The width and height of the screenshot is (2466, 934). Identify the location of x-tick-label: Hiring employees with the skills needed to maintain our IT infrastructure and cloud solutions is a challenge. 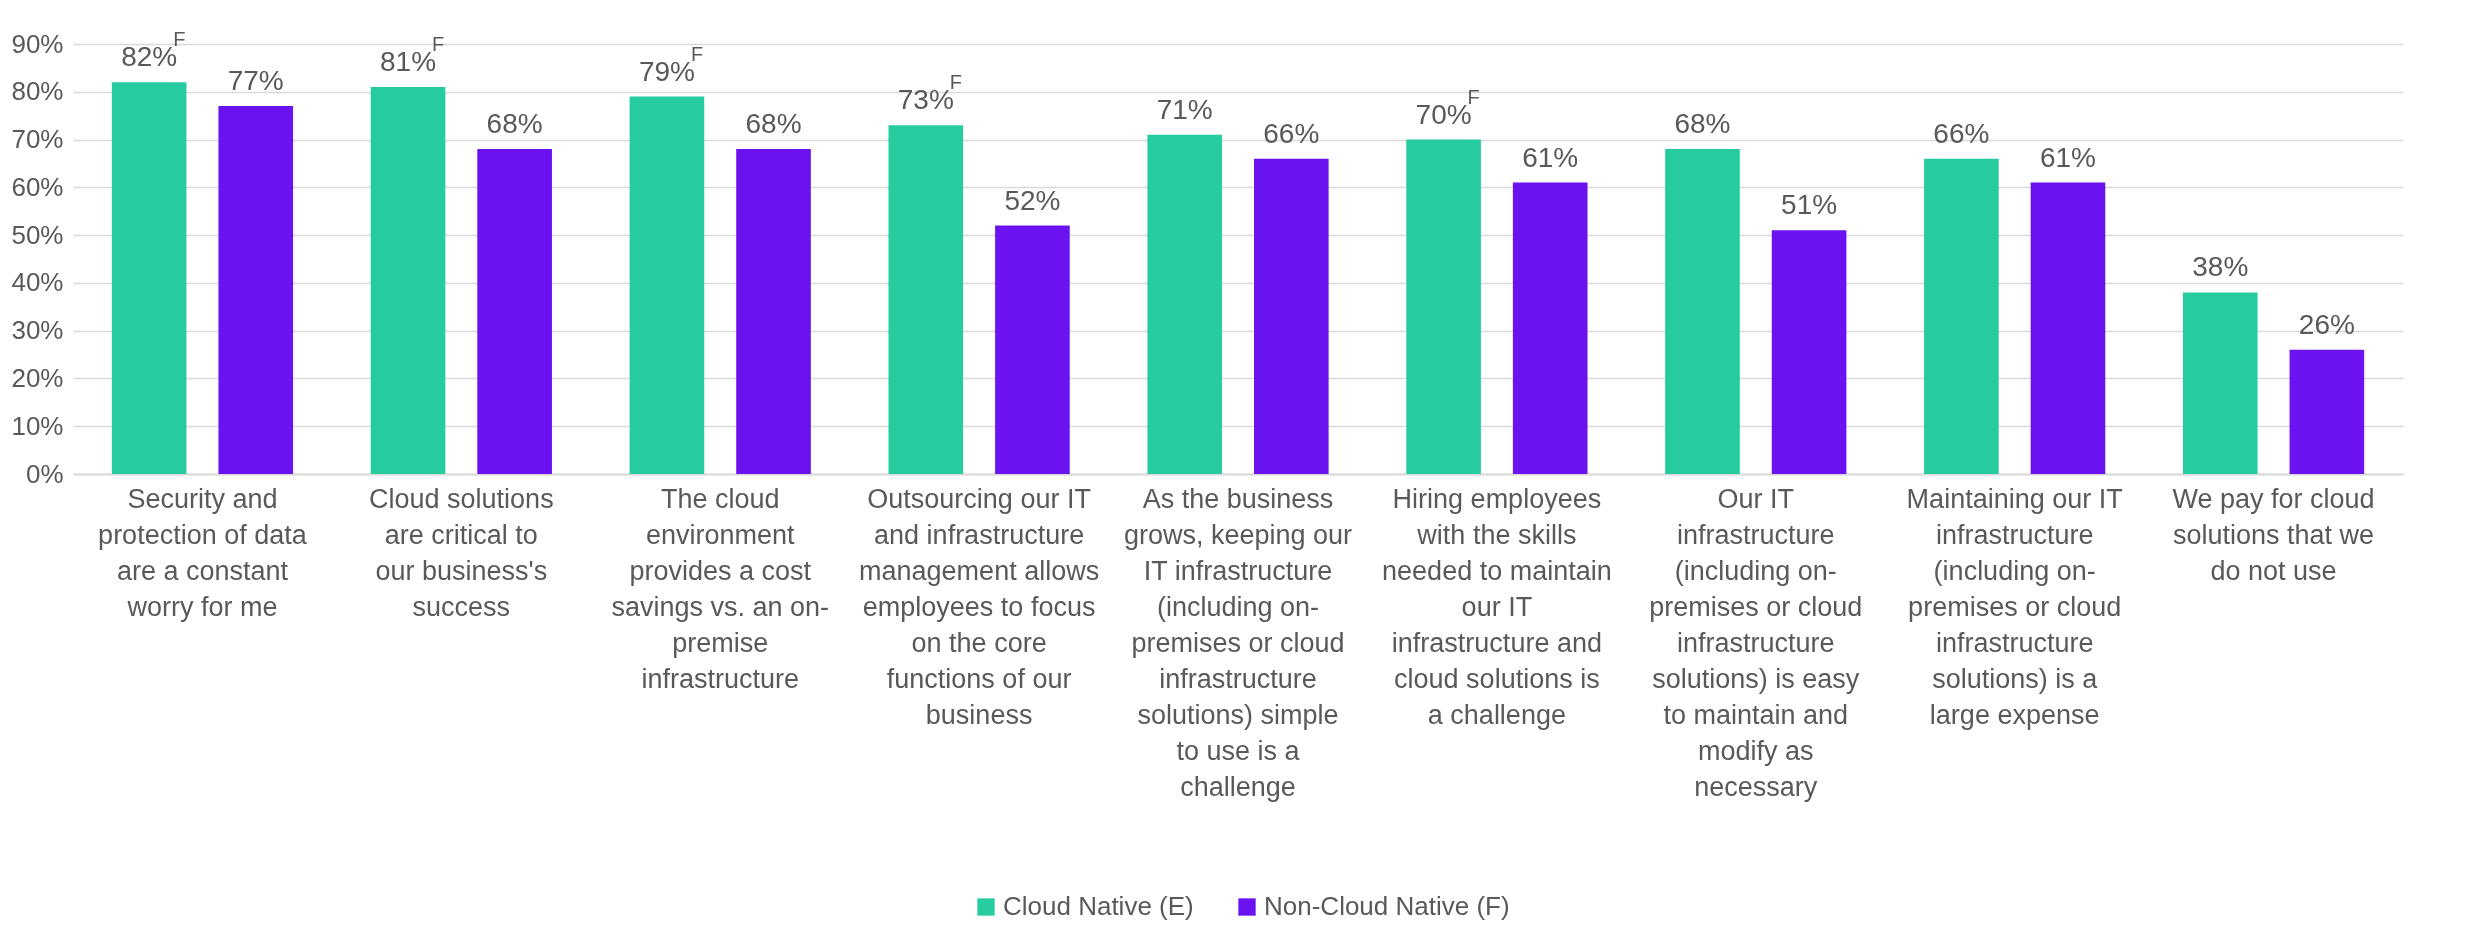
(1497, 606).